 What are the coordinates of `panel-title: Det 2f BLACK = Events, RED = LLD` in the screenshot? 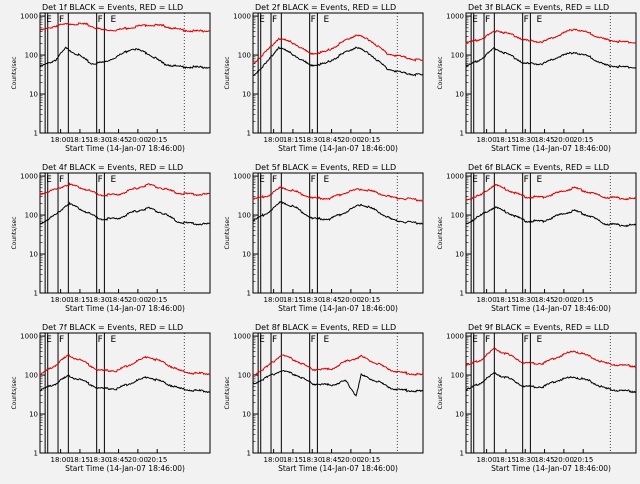 It's located at (325, 7).